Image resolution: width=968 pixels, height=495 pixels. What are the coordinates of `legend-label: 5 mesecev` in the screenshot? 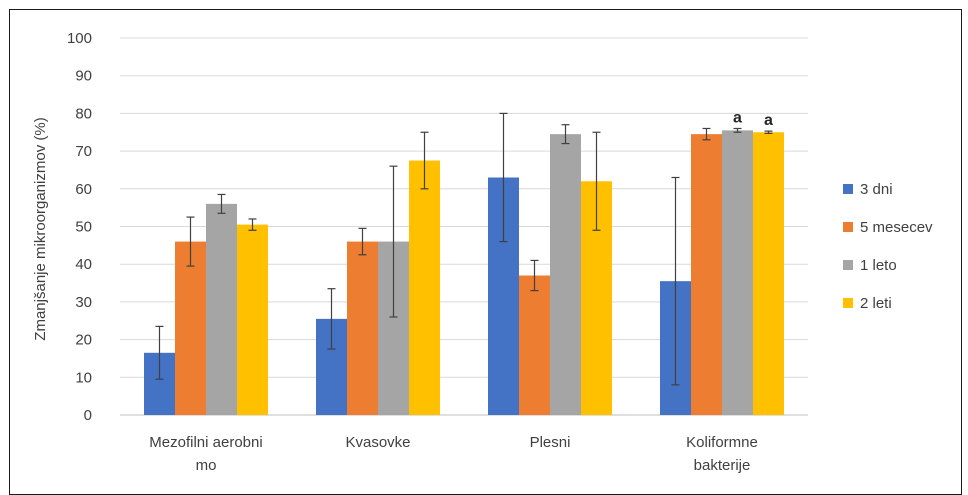 It's located at (896, 227).